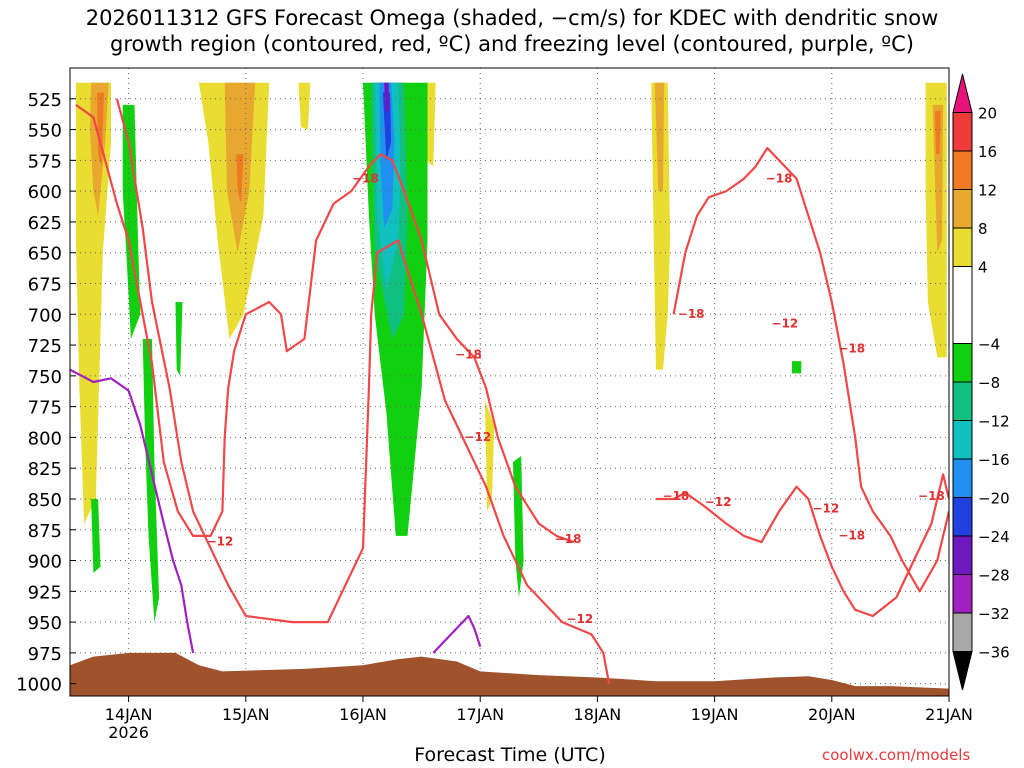 The height and width of the screenshot is (768, 1024). I want to click on colorbar-label: −16, so click(994, 460).